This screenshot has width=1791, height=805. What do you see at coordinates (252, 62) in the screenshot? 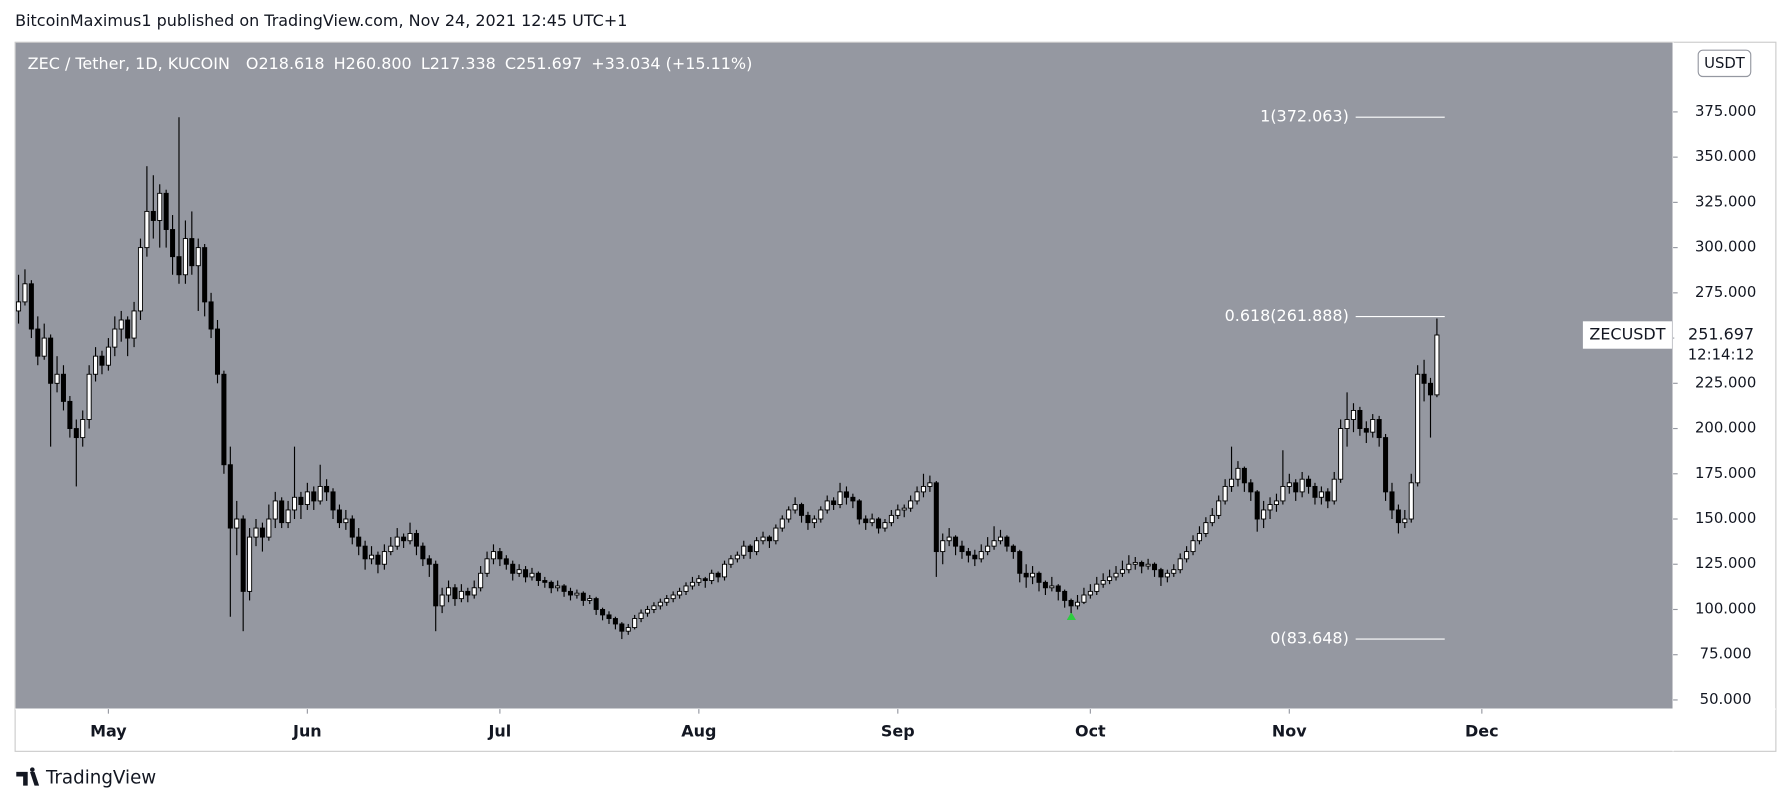
I see `legend-key: O` at bounding box center [252, 62].